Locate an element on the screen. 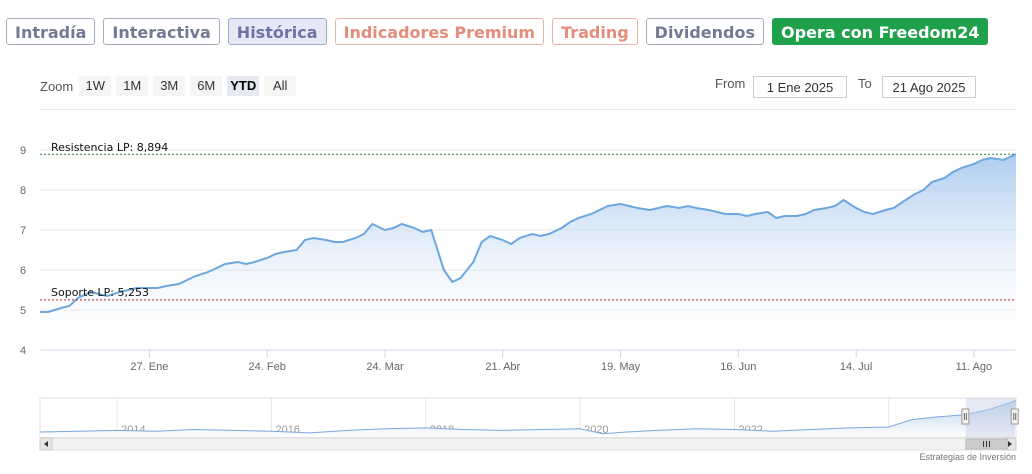 The image size is (1032, 474). navigator-left-handle is located at coordinates (965, 416).